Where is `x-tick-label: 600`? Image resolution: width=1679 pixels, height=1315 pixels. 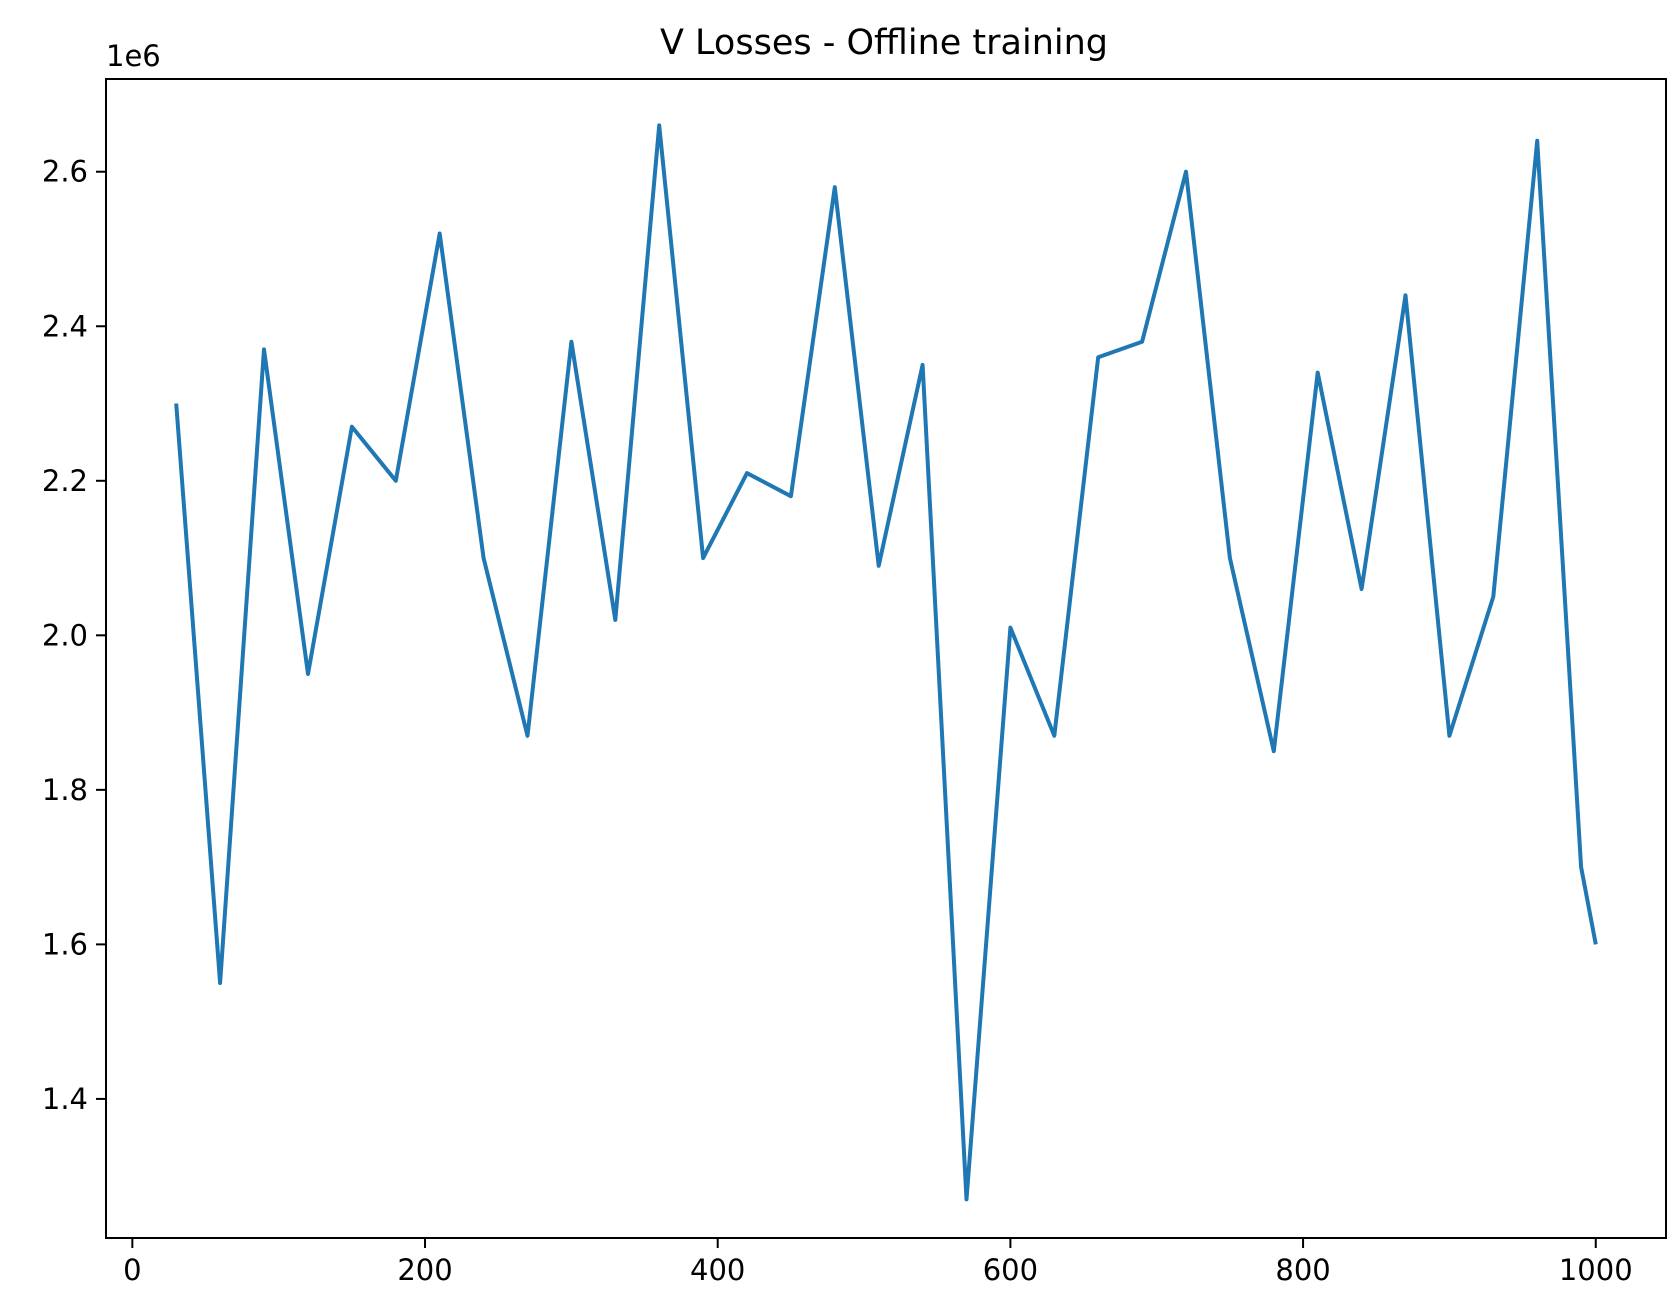 x-tick-label: 600 is located at coordinates (1010, 1270).